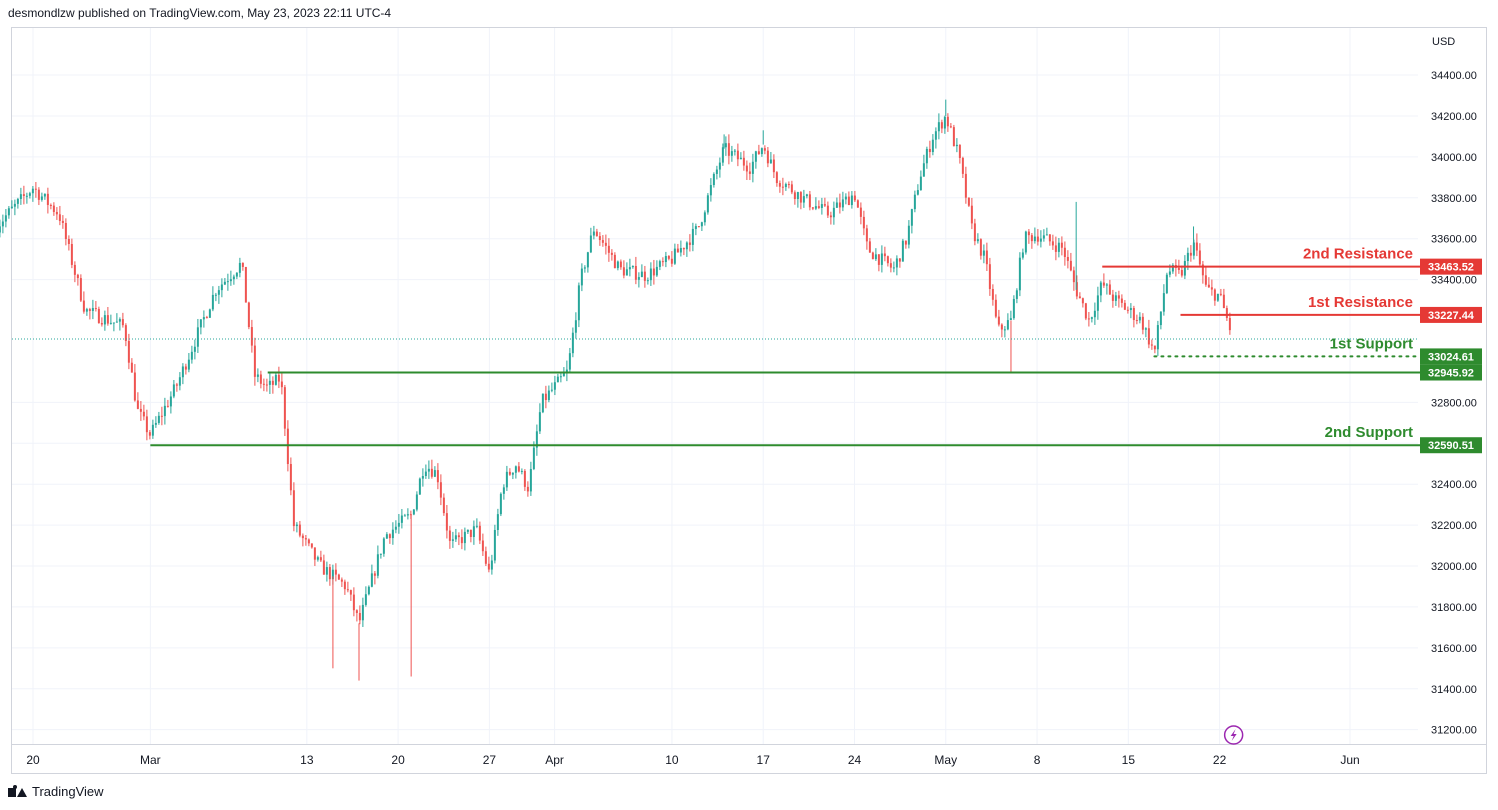 The height and width of the screenshot is (810, 1498). What do you see at coordinates (1454, 199) in the screenshot?
I see `price-tick-label: 33800.00` at bounding box center [1454, 199].